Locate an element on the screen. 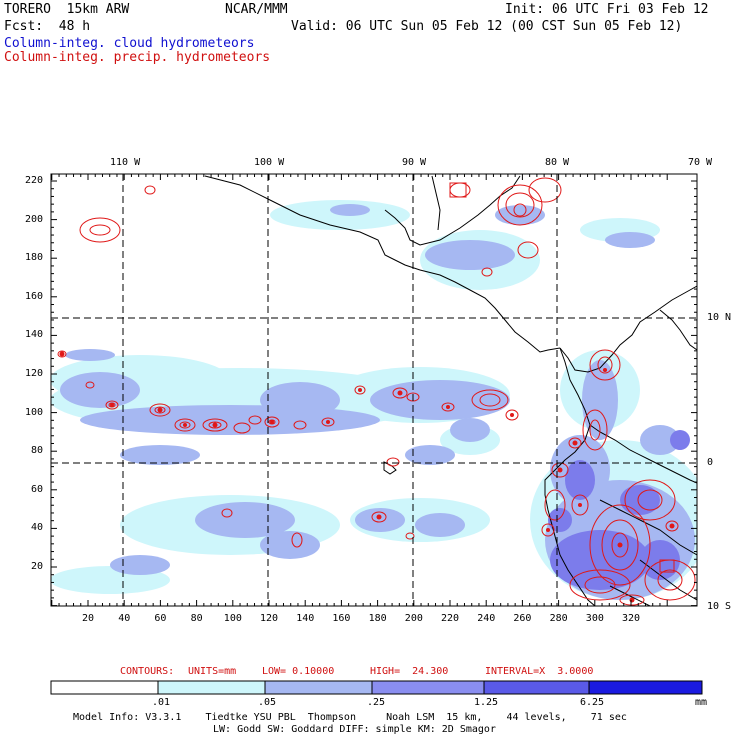 The height and width of the screenshot is (740, 740). lon-label-90w: 90 W is located at coordinates (414, 162).